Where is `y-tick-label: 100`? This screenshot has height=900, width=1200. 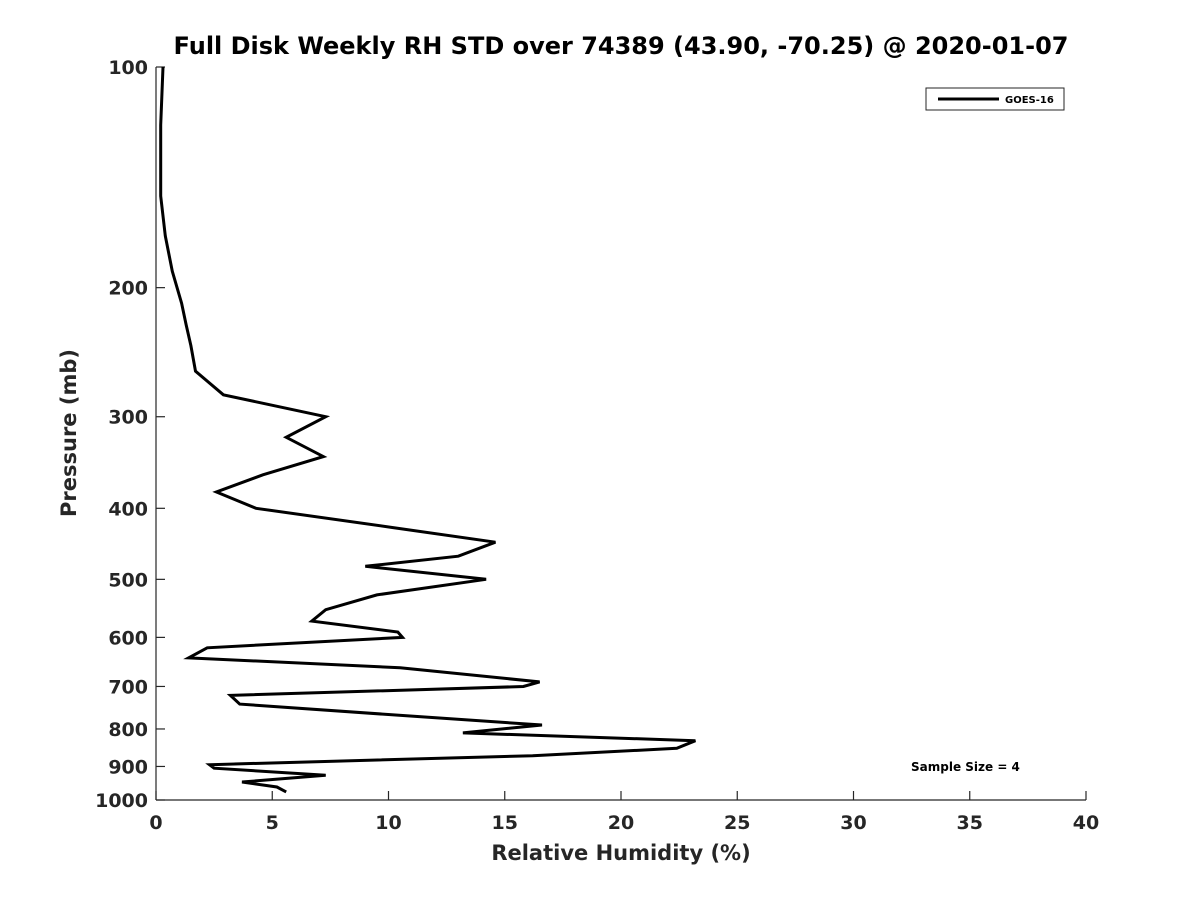 y-tick-label: 100 is located at coordinates (128, 68).